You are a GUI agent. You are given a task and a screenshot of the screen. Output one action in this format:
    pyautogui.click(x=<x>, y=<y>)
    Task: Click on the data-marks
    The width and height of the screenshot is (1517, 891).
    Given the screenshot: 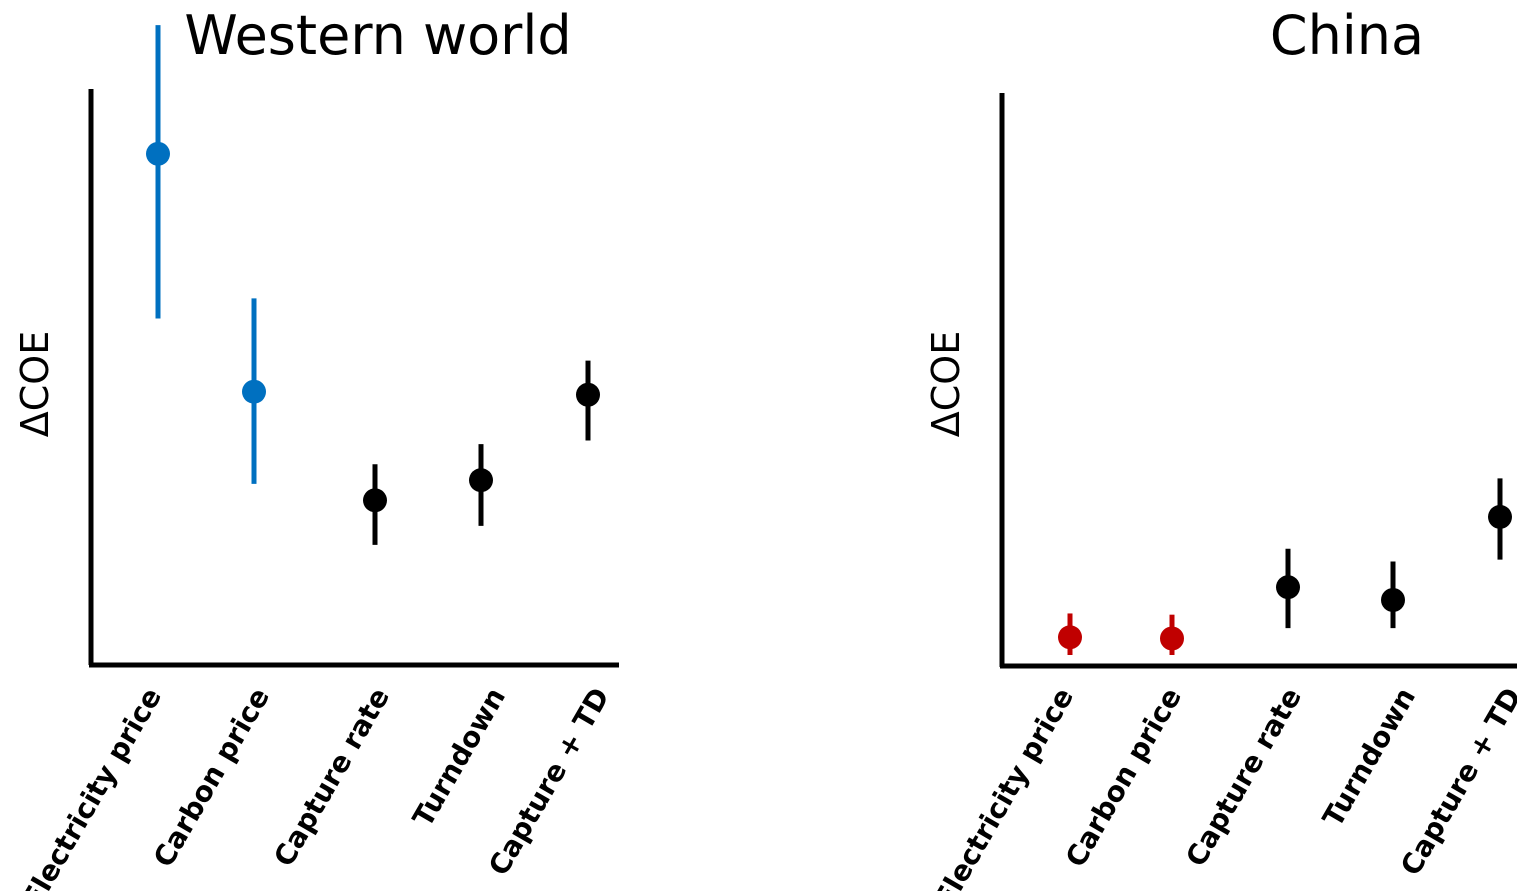 What is the action you would take?
    pyautogui.click(x=1285, y=567)
    